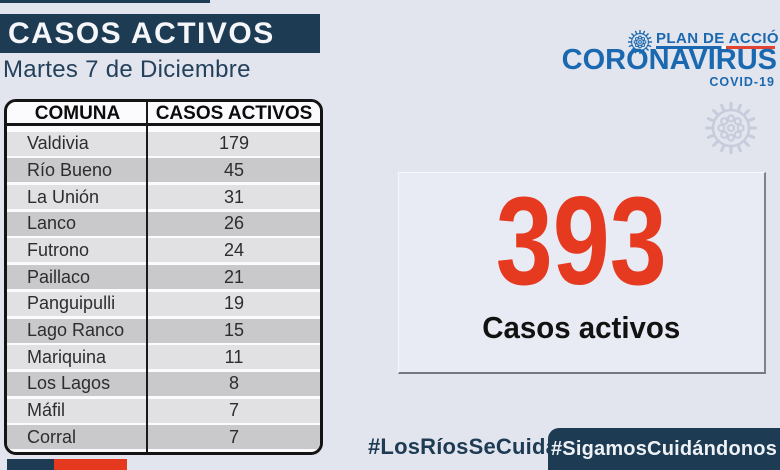  I want to click on comuna-cell: Los Lagos, so click(69, 383).